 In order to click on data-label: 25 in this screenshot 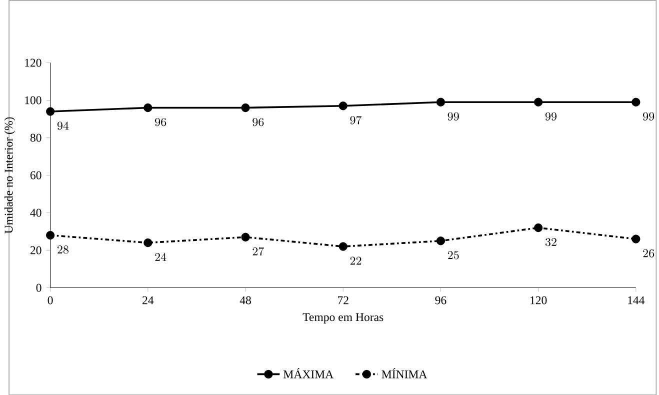, I will do `click(453, 255)`.